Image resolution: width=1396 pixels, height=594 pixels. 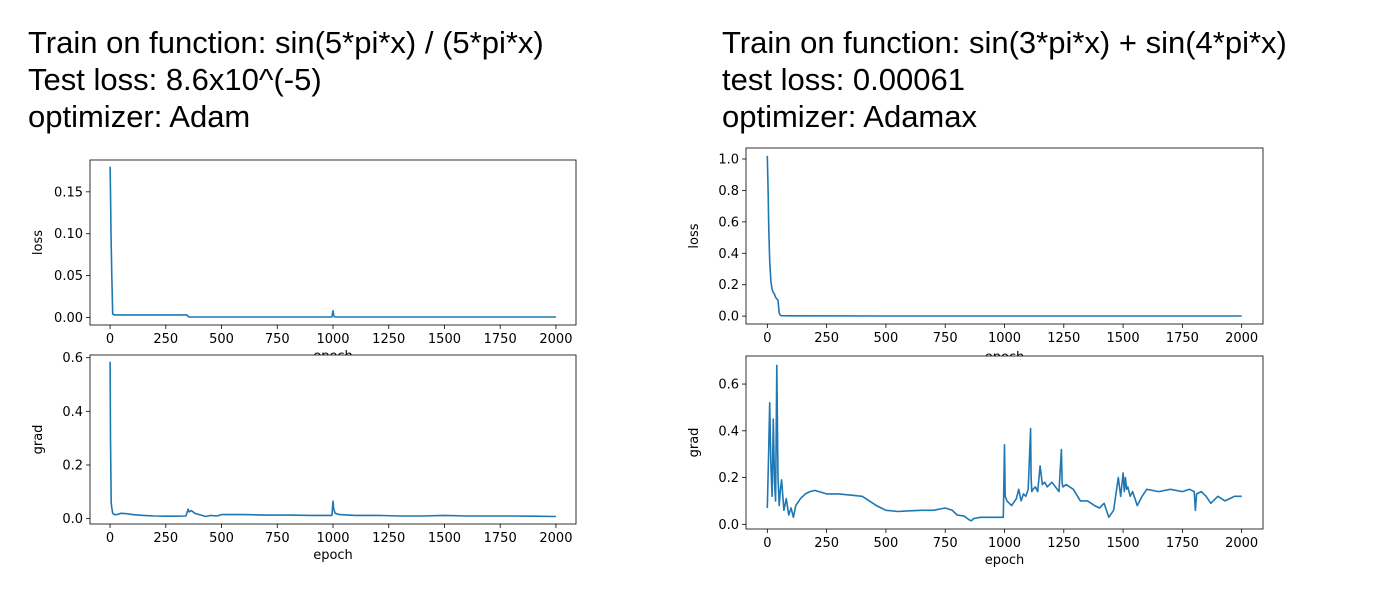 What do you see at coordinates (221, 538) in the screenshot?
I see `left-grad-xtick-label: 500` at bounding box center [221, 538].